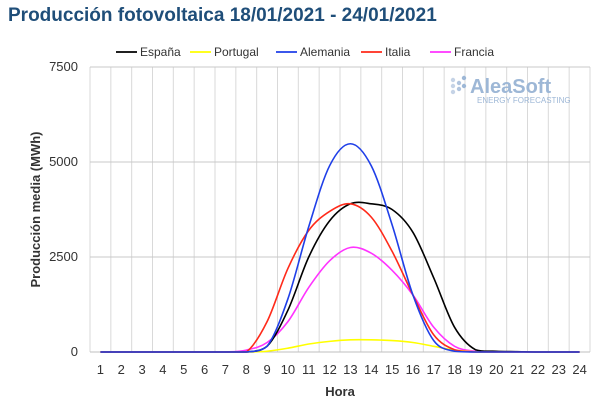  What do you see at coordinates (524, 100) in the screenshot?
I see `logo-tagline: ENERGY FORECASTING` at bounding box center [524, 100].